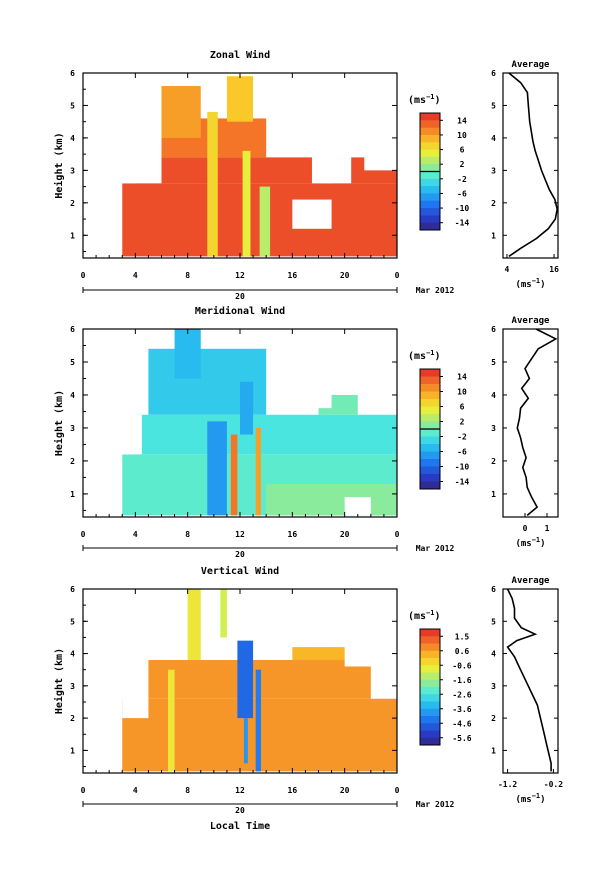 The width and height of the screenshot is (613, 873). What do you see at coordinates (461, 709) in the screenshot?
I see `colorbar-tick-label: -3.6` at bounding box center [461, 709].